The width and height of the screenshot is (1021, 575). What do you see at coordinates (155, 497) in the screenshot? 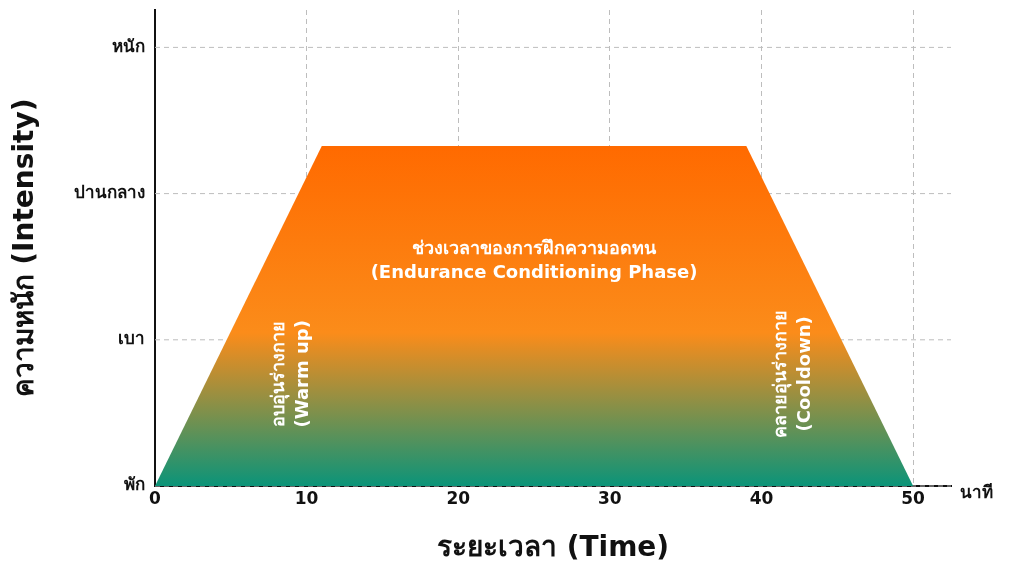
I see `x-tick-label: 0` at bounding box center [155, 497].